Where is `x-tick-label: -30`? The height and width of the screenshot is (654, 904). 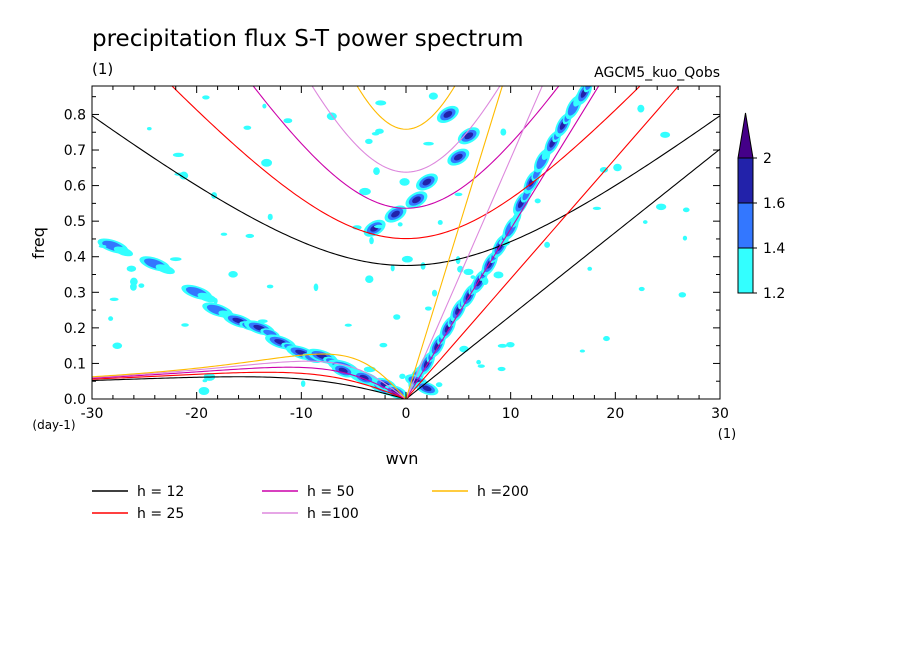
x-tick-label: -30 is located at coordinates (92, 414).